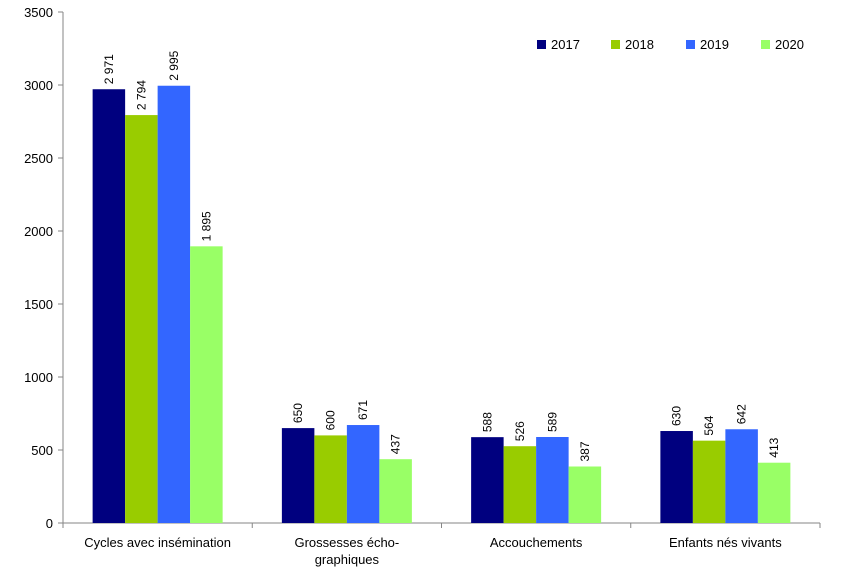 The height and width of the screenshot is (586, 853). I want to click on legend-swatch-2019, so click(690, 44).